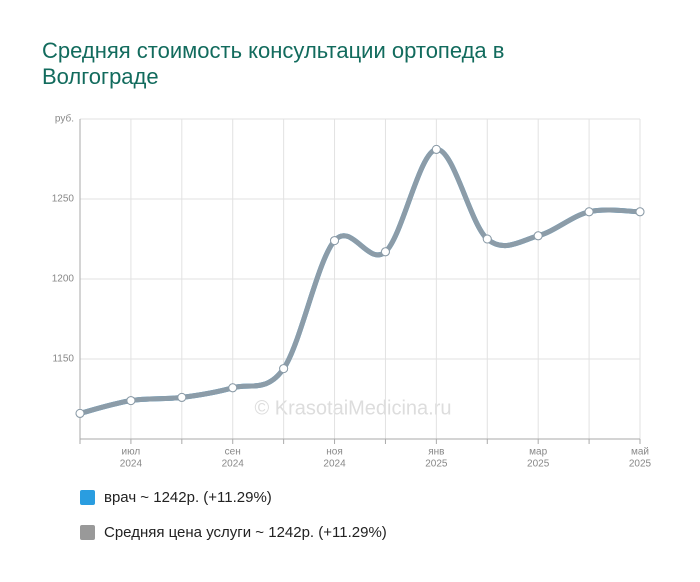  I want to click on legend-label: врач ~ 1242р. (+11.29%), so click(188, 497).